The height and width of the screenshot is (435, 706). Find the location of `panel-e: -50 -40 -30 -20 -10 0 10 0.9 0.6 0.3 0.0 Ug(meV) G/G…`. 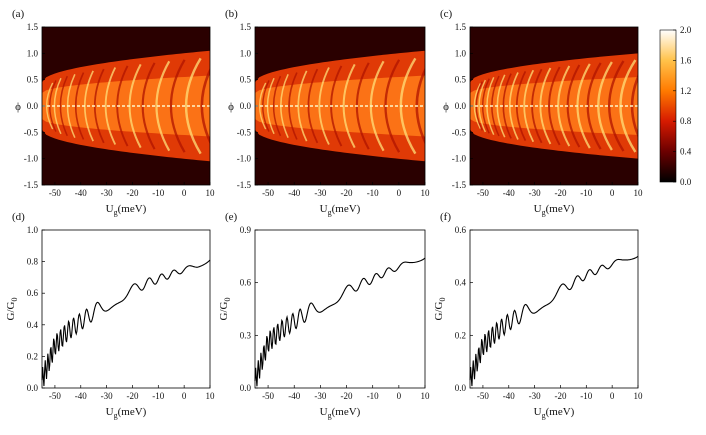

panel-e: -50 -40 -30 -20 -10 0 10 0.9 0.6 0.3 0.0 Ug(meV) G/G… is located at coordinates (324, 315).